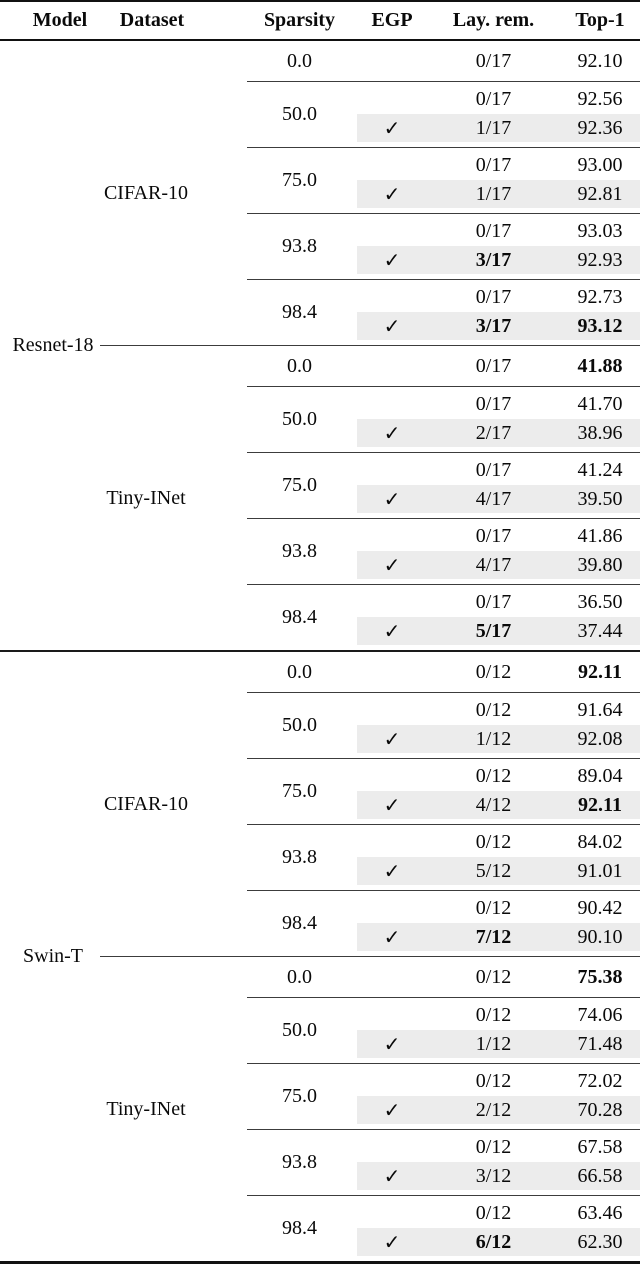  Describe the element at coordinates (600, 630) in the screenshot. I see `top1-accuracy-value: 37.44` at that location.